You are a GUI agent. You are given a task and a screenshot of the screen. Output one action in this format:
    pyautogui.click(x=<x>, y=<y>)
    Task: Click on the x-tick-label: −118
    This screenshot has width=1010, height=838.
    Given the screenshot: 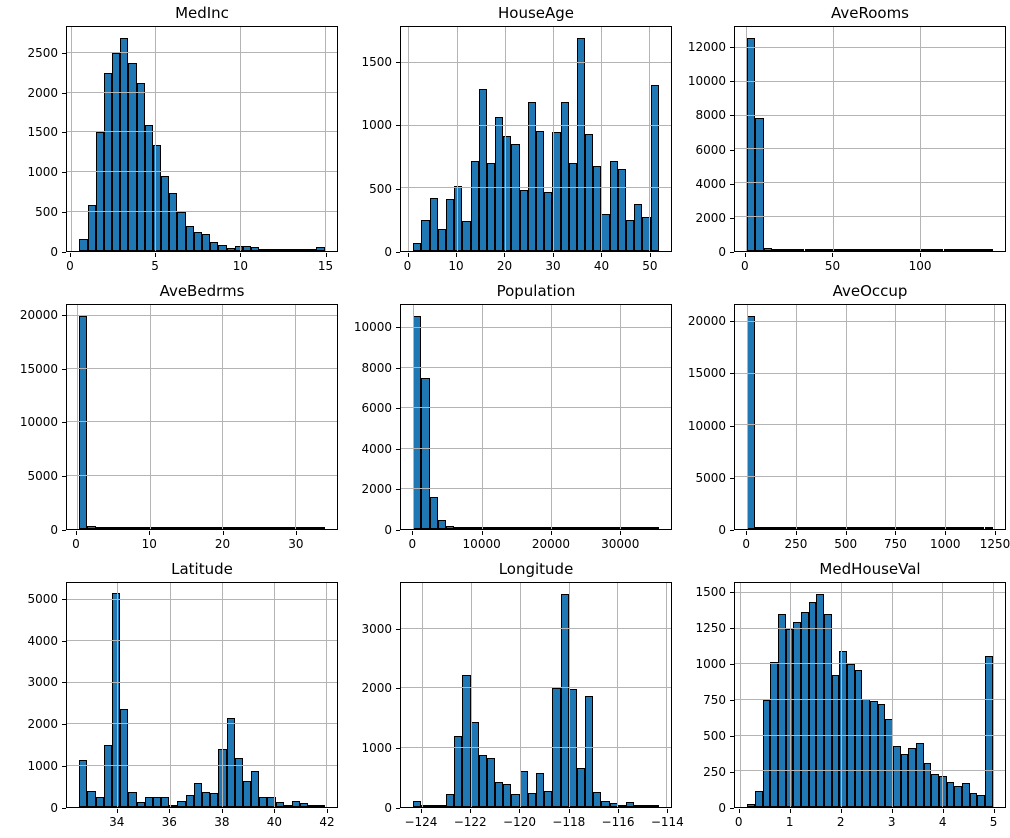 What is the action you would take?
    pyautogui.click(x=569, y=822)
    